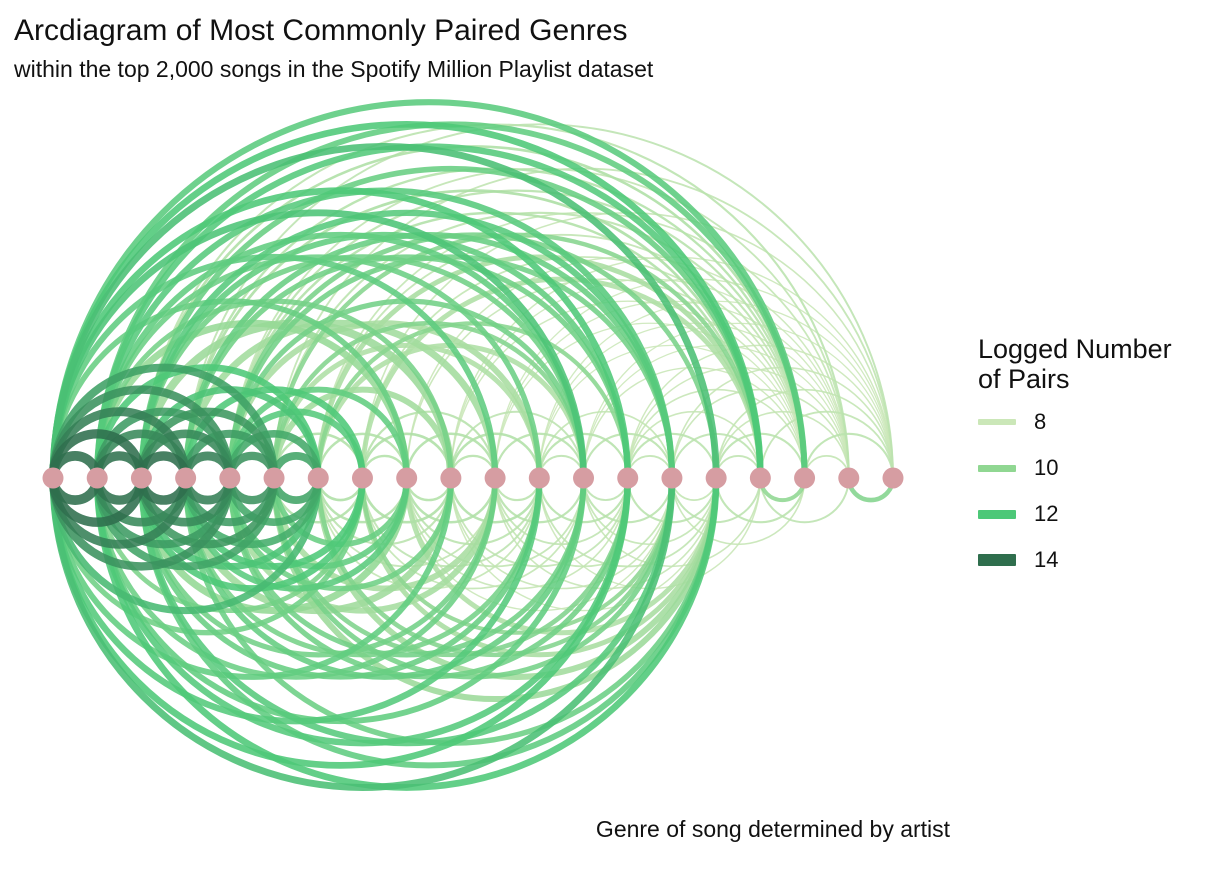 This screenshot has width=1212, height=880. What do you see at coordinates (1046, 560) in the screenshot?
I see `legend-item-label: 14` at bounding box center [1046, 560].